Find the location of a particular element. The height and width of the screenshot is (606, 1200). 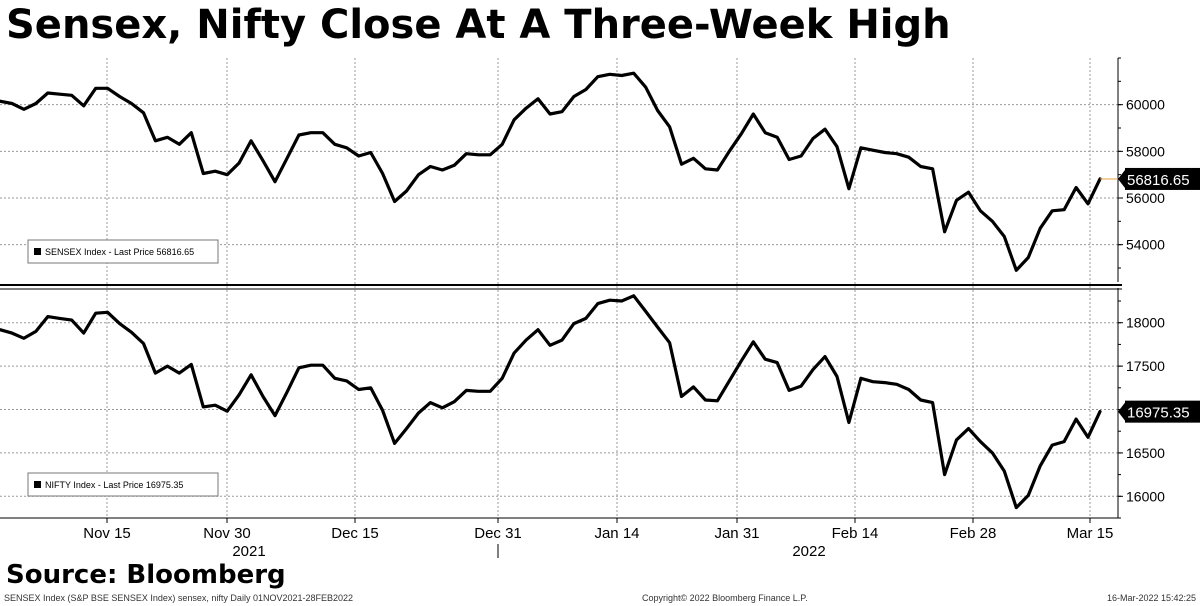

page-title: Sensex, Nifty Close At A Three-Week High is located at coordinates (478, 25).